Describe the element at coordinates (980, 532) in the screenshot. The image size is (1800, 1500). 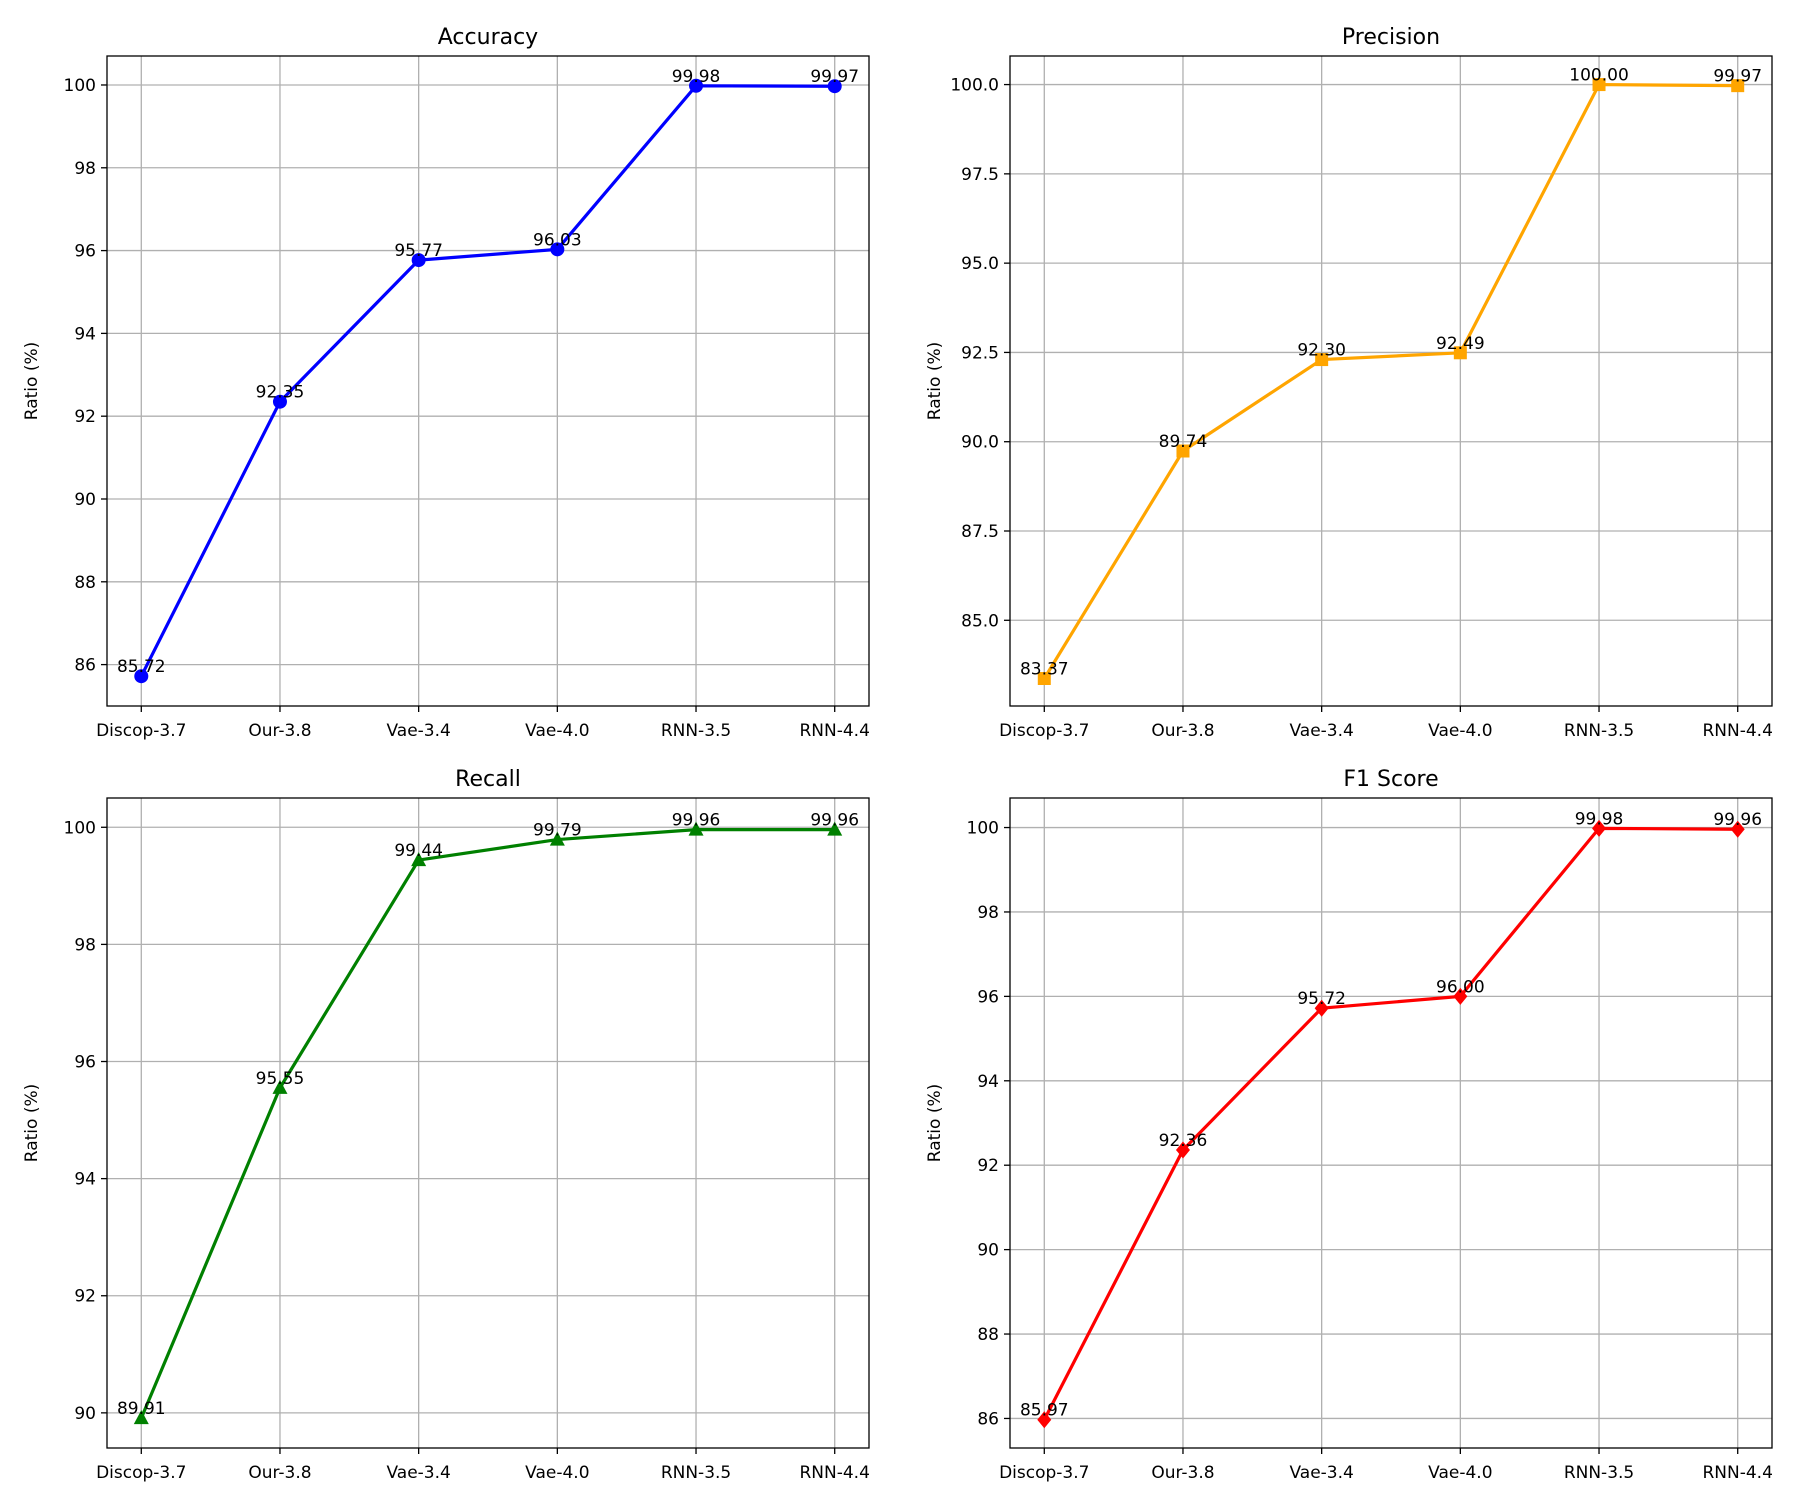
I see `y-tick-label: 87.5` at that location.